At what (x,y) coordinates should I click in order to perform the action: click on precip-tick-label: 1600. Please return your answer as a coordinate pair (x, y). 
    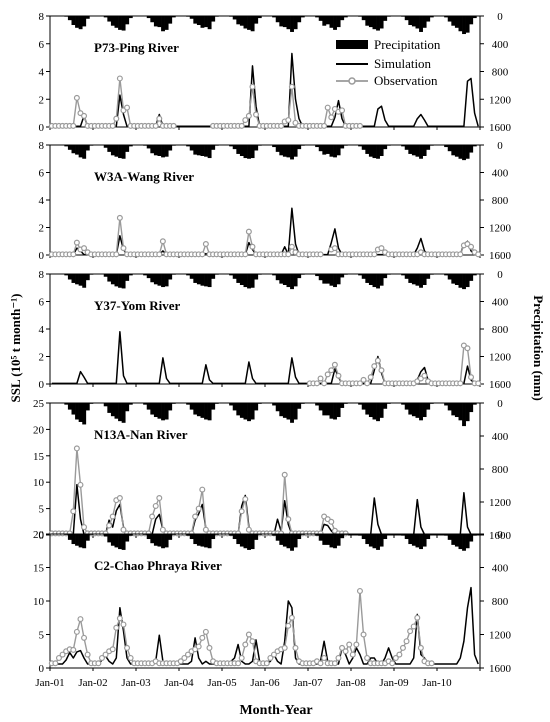
    Looking at the image, I should click on (500, 385).